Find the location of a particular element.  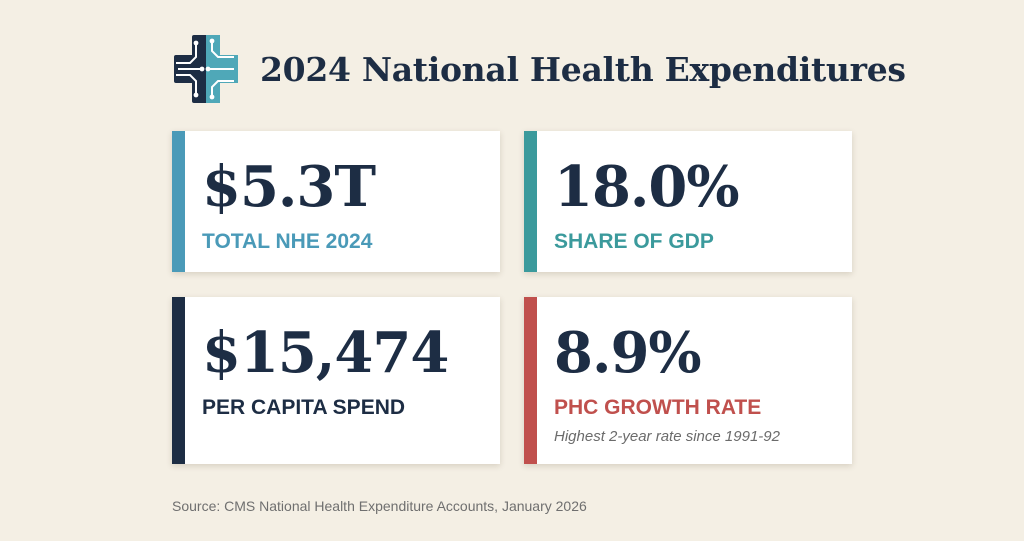

stat-label: TOTAL NHE 2024 is located at coordinates (287, 241).